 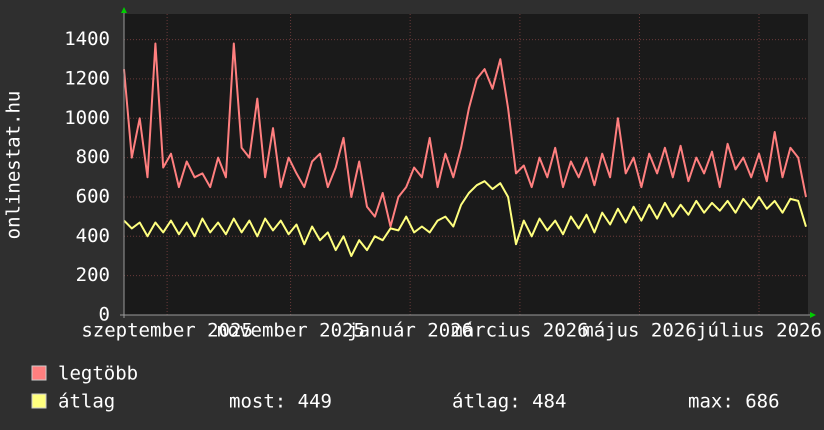 I want to click on legend-stat: most: 449, so click(x=280, y=402).